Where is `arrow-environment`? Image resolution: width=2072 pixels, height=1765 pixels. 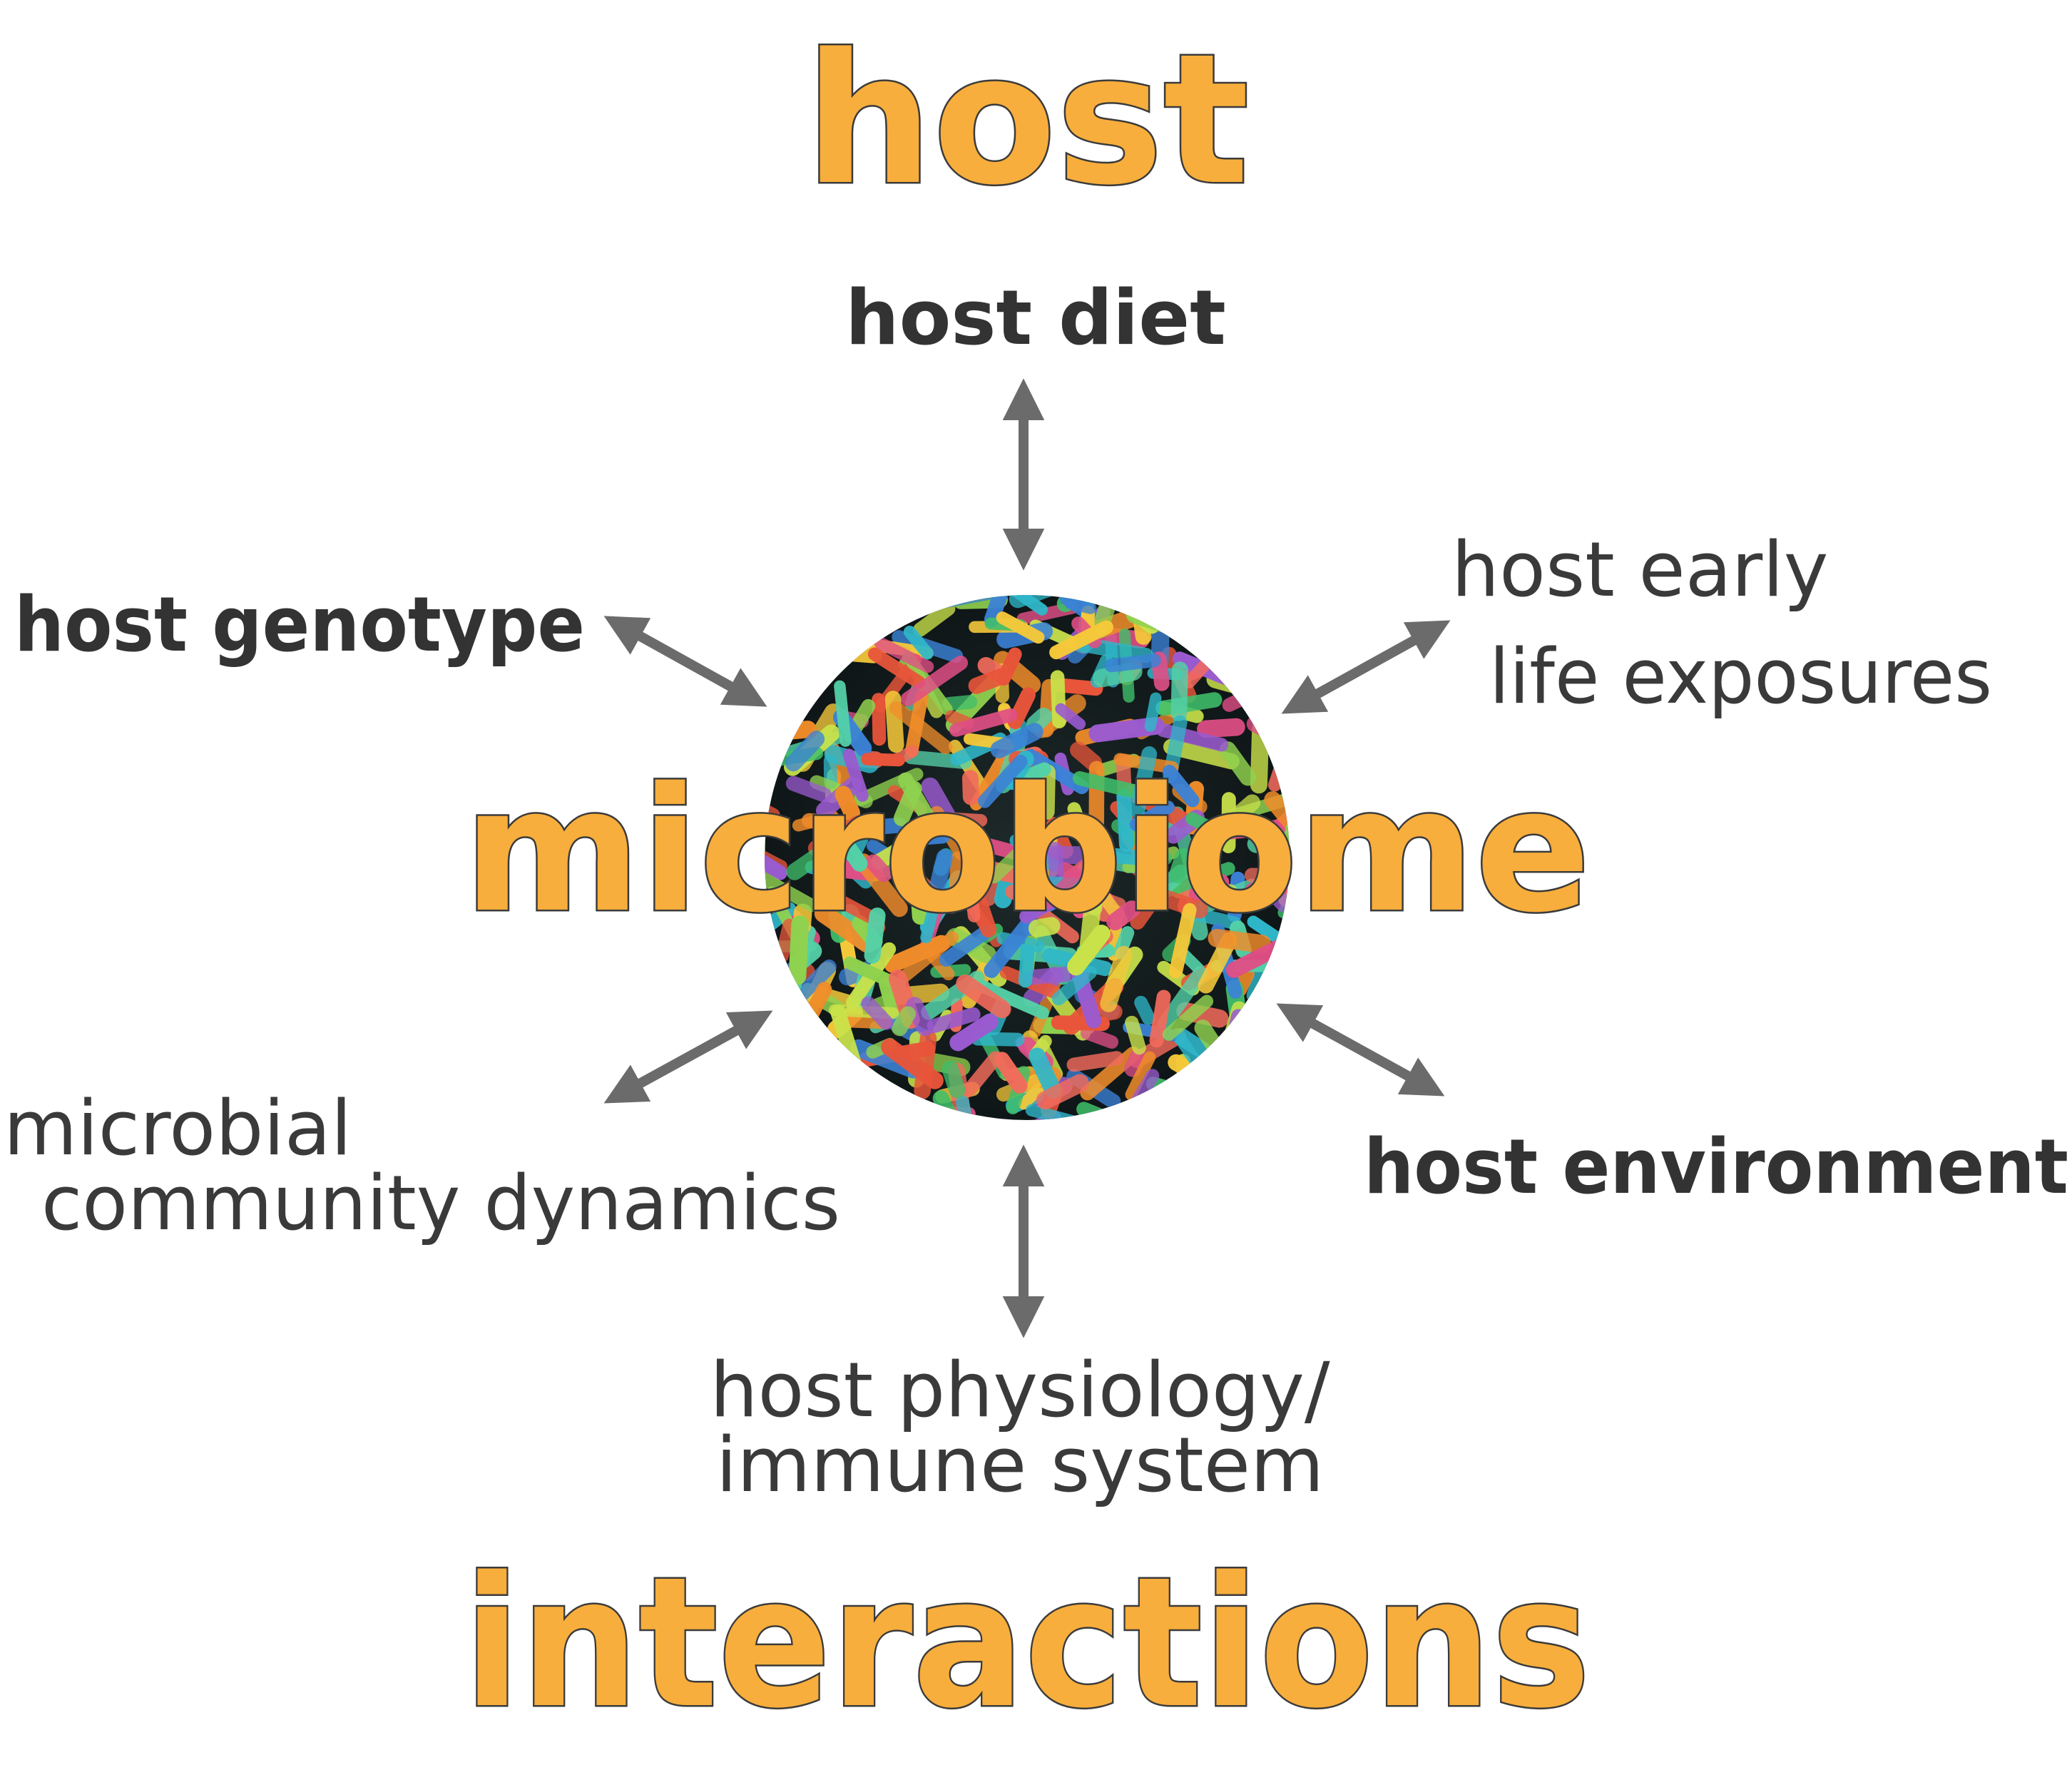 arrow-environment is located at coordinates (1360, 1050).